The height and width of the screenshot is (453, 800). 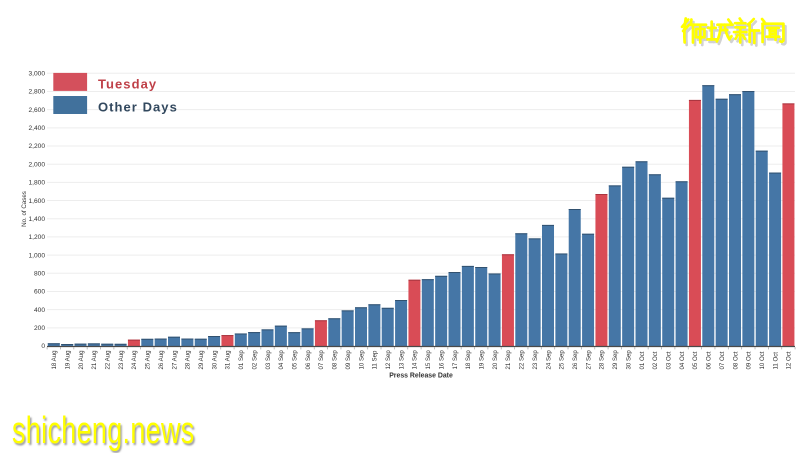 I want to click on svg-text: 05 Sep, so click(x=295, y=360).